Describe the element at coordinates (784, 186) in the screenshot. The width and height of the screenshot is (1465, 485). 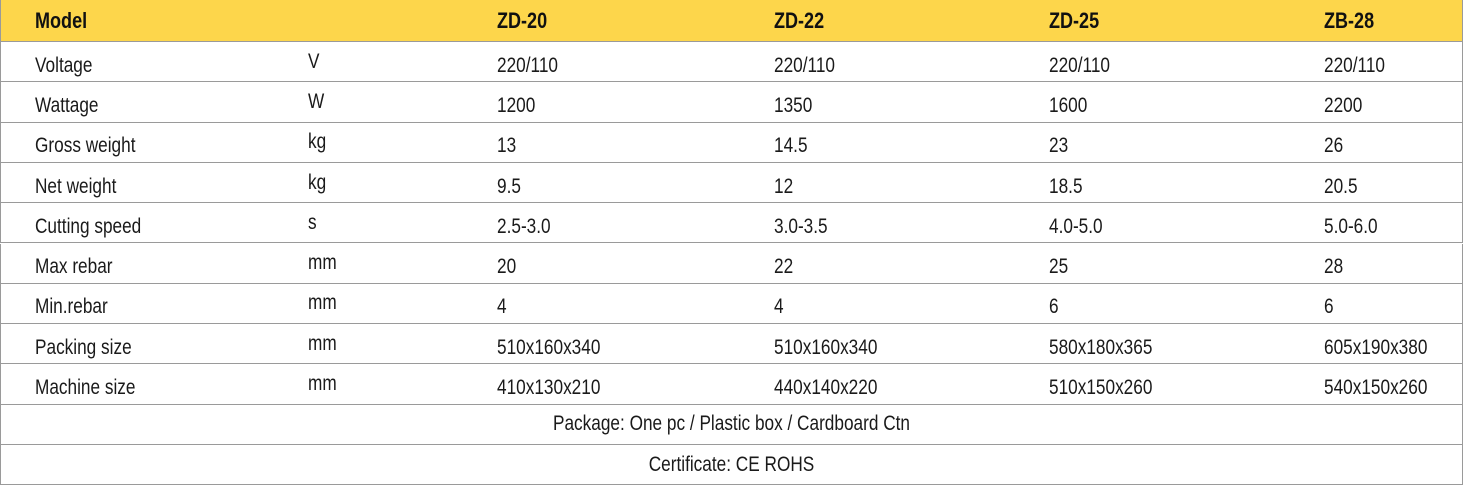
I see `spec-value: 12` at that location.